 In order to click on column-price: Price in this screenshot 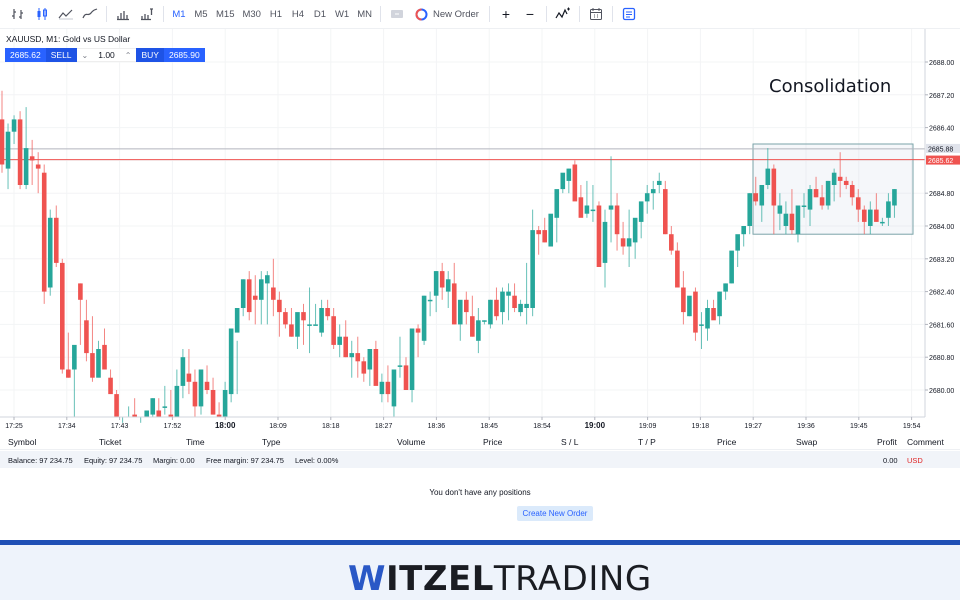, I will do `click(493, 442)`.